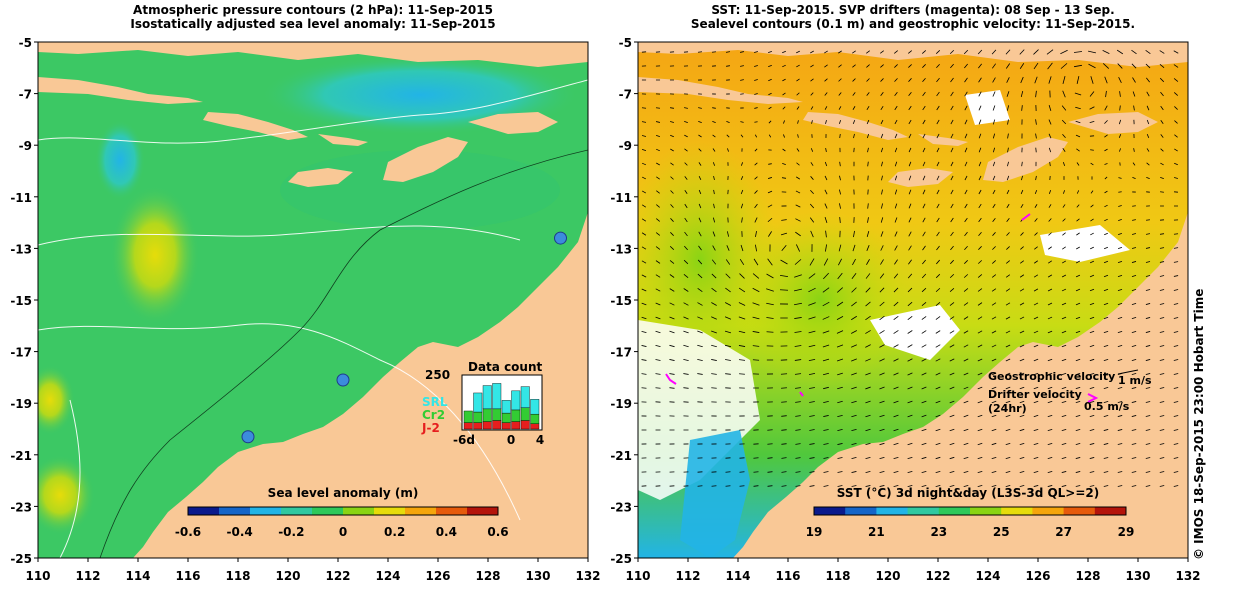 The height and width of the screenshot is (590, 1250). Describe the element at coordinates (587, 576) in the screenshot. I see `lon-tick-label: 132` at that location.